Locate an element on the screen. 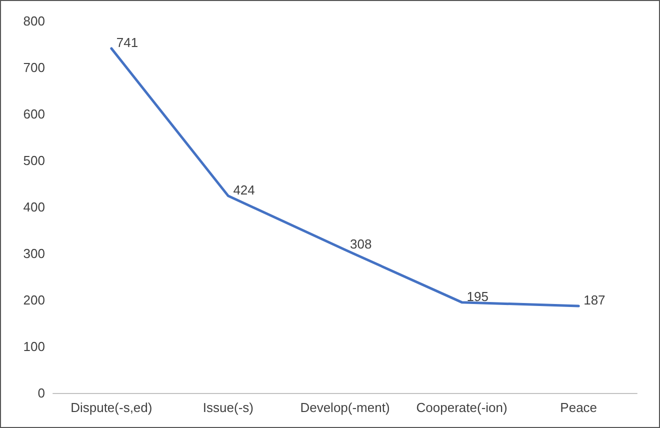  y-tick-label: 800 is located at coordinates (34, 21).